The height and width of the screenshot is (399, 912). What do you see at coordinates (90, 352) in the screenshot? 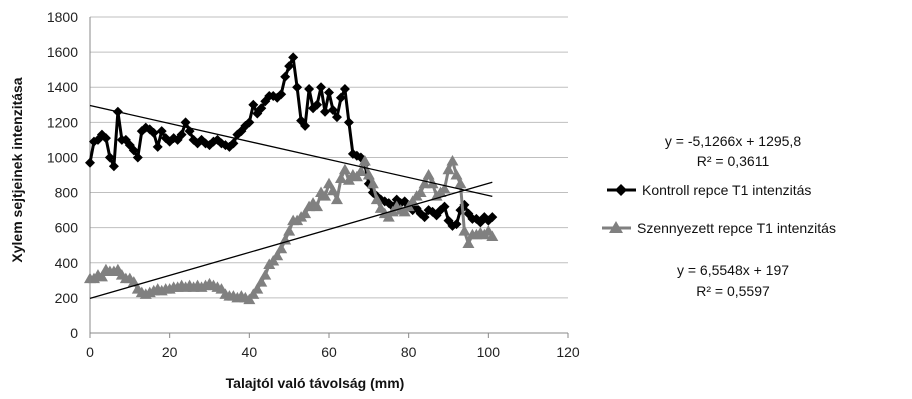
I see `x-tick-label: 0` at bounding box center [90, 352].